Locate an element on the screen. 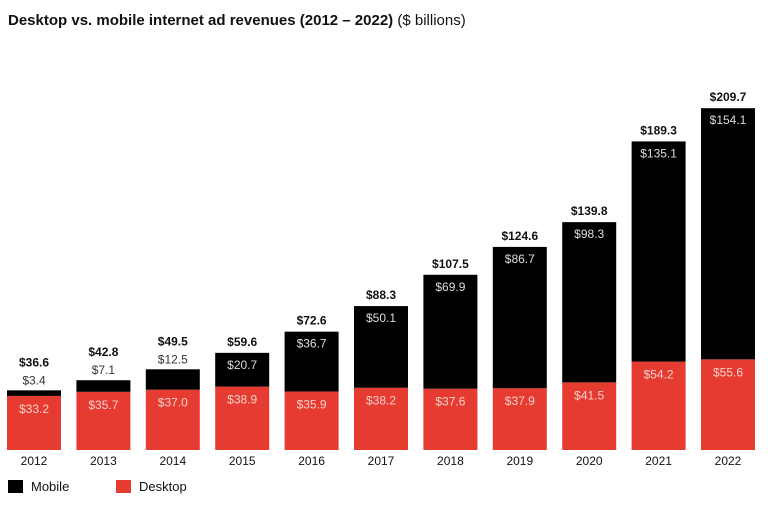 This screenshot has height=505, width=784. data-label-total: $49.5 is located at coordinates (173, 341).